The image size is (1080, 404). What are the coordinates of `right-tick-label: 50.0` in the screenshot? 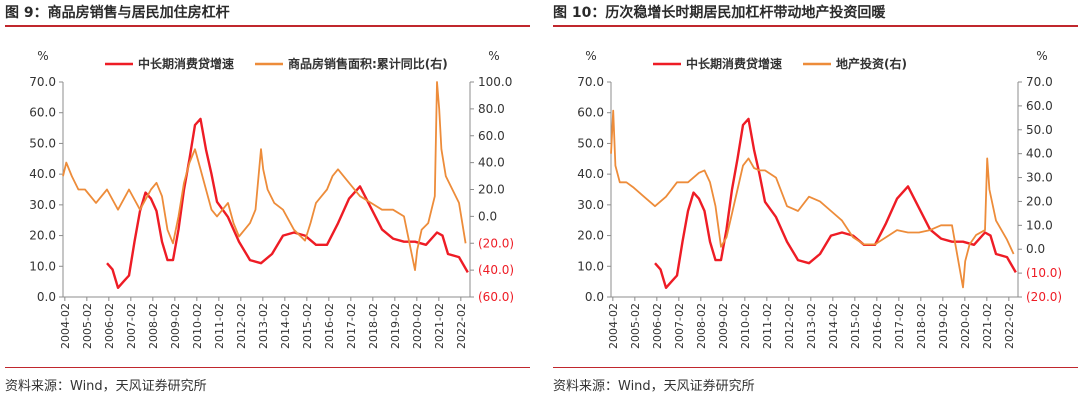 It's located at (1039, 130).